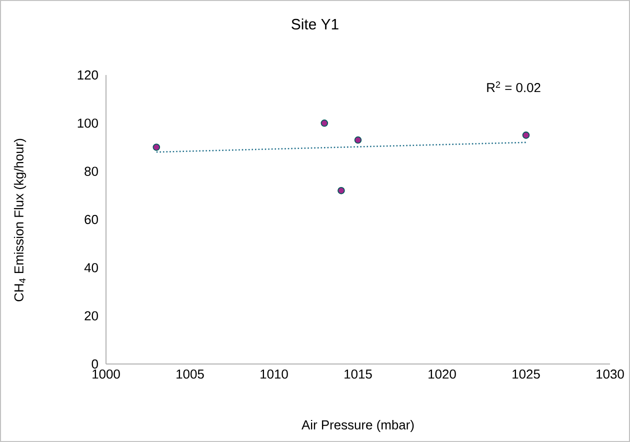  What do you see at coordinates (274, 374) in the screenshot?
I see `x-tick-label: 1010` at bounding box center [274, 374].